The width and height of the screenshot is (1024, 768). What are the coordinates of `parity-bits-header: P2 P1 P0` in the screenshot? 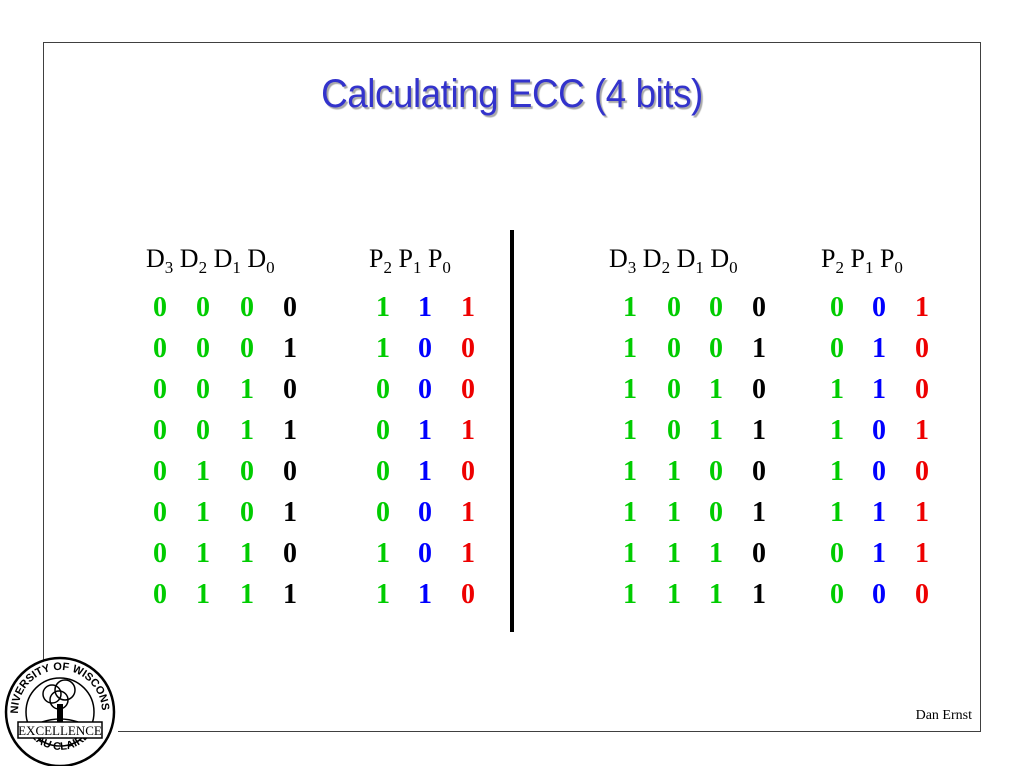 It's located at (862, 260).